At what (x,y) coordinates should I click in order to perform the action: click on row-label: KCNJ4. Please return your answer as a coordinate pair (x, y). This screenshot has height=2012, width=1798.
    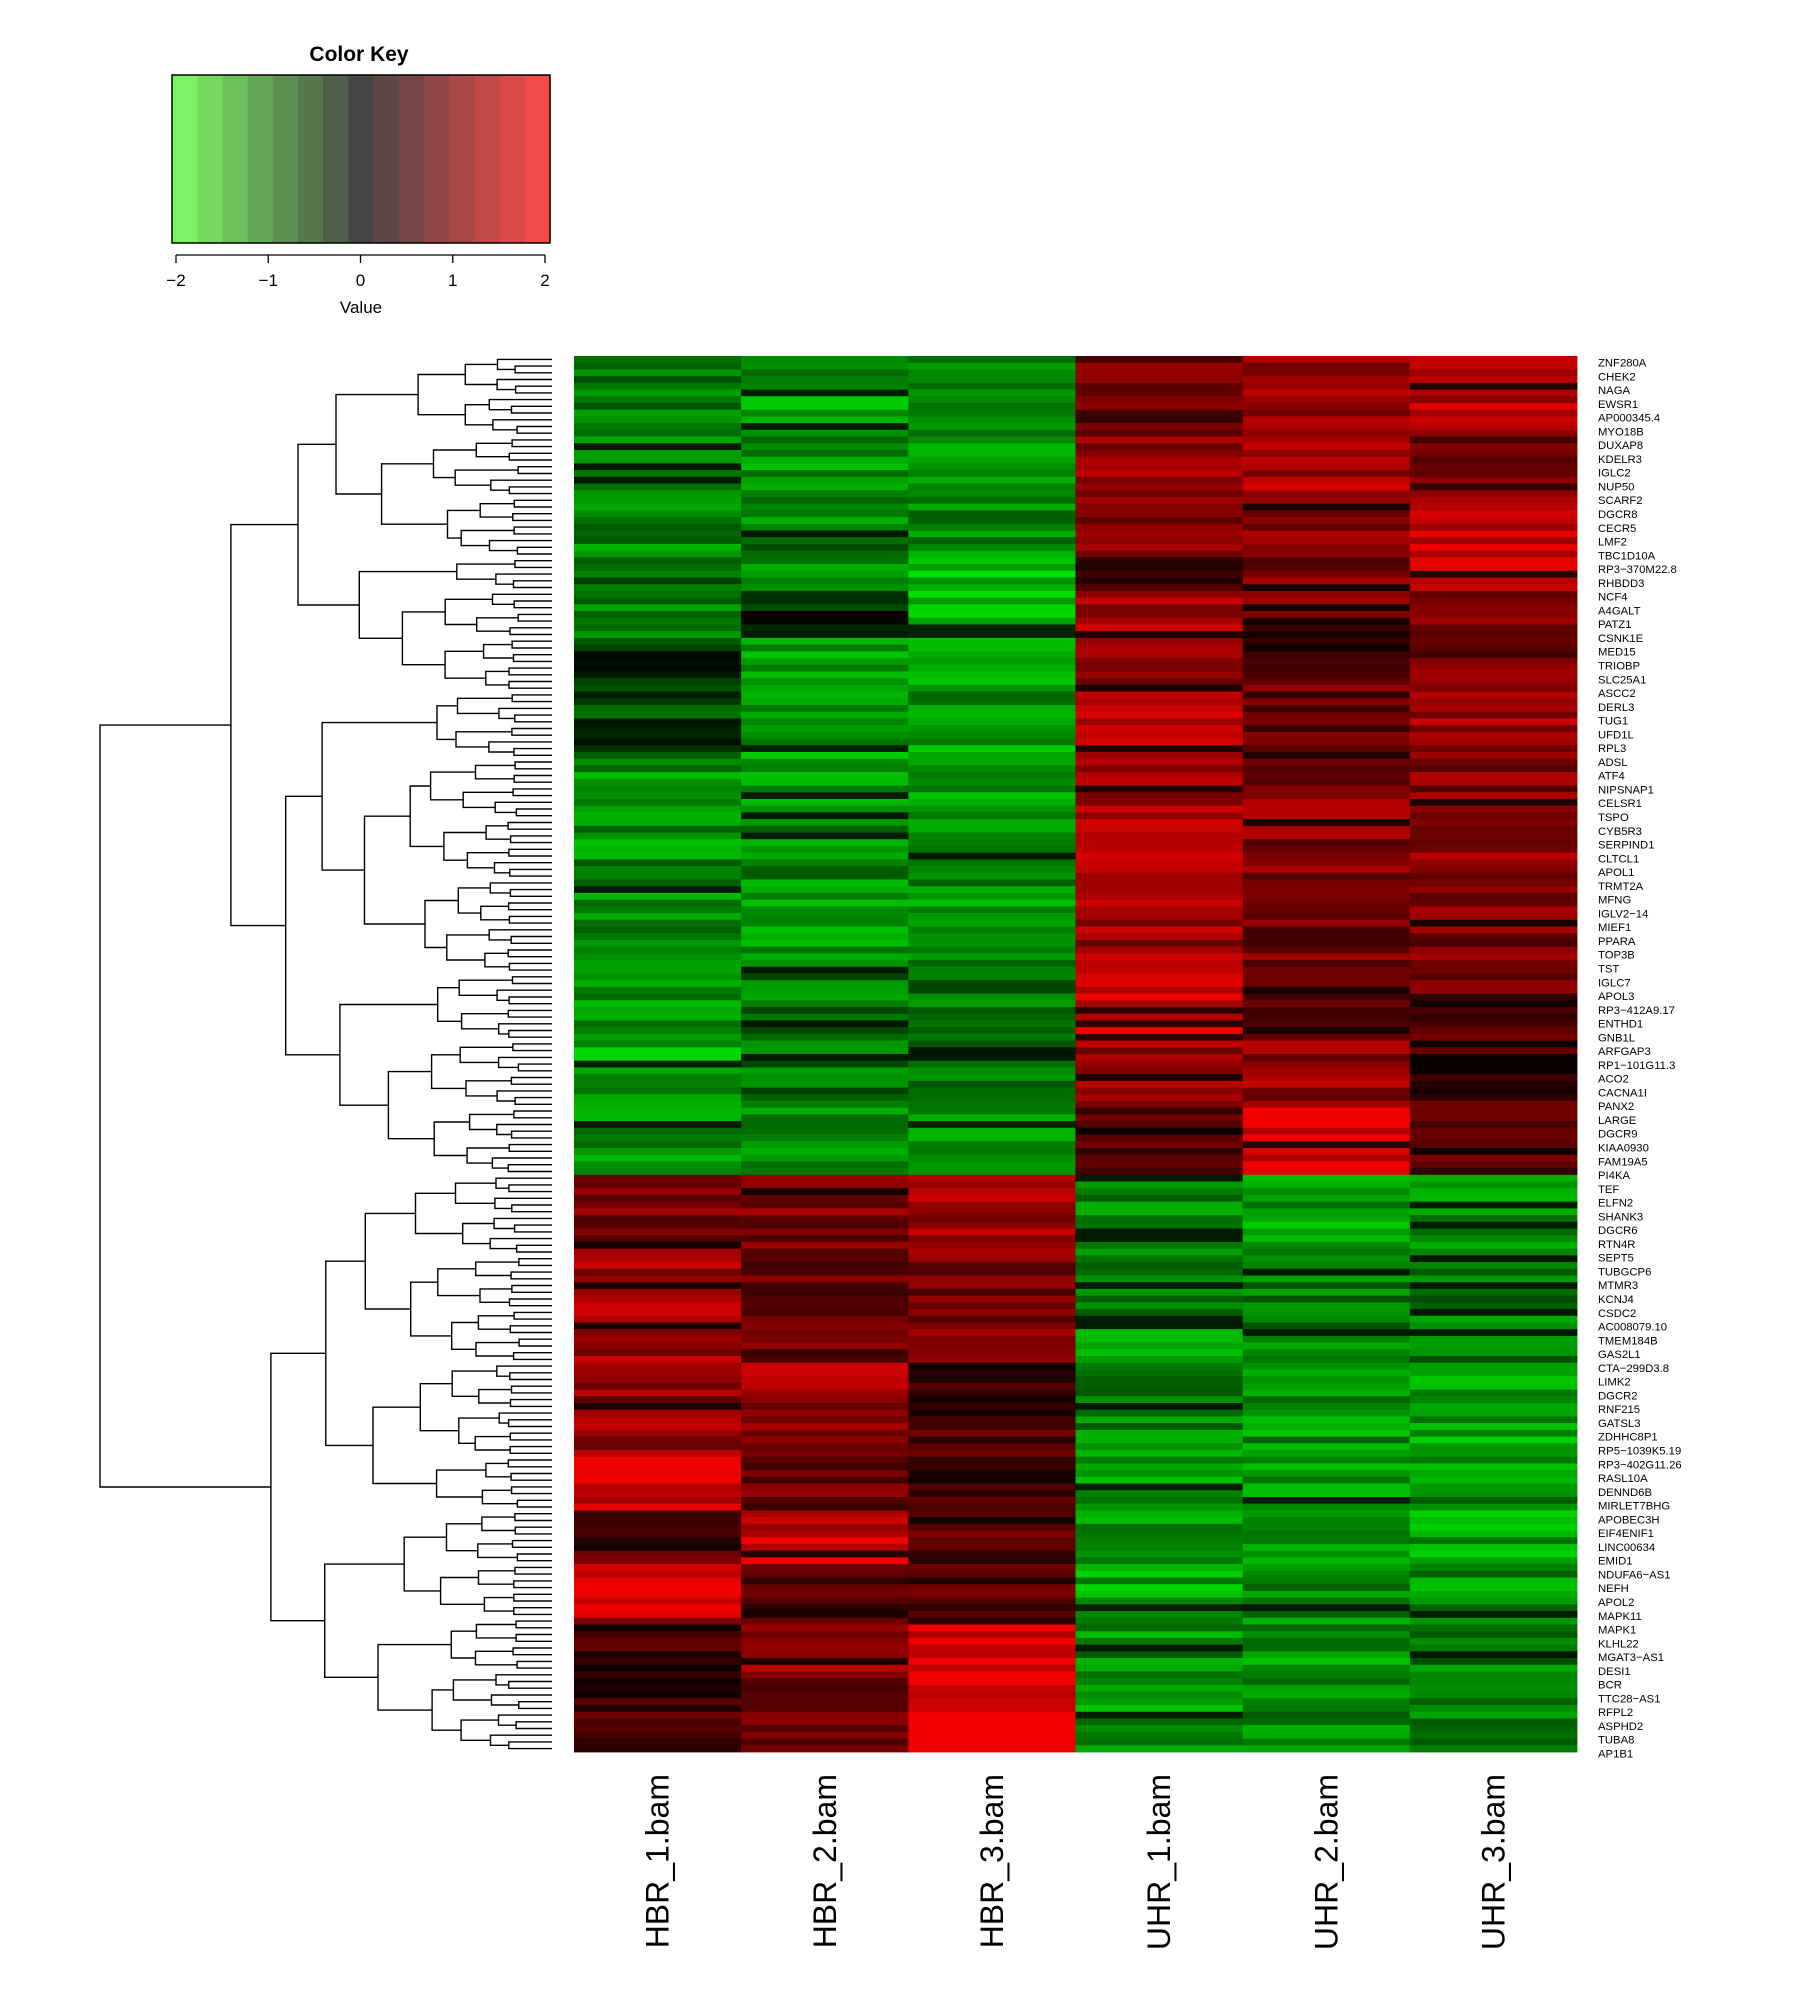
    Looking at the image, I should click on (1616, 1300).